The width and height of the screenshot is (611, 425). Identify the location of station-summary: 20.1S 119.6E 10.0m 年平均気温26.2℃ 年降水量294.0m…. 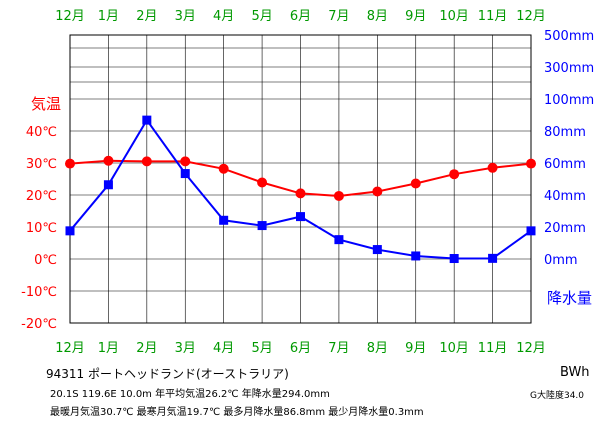
(190, 394).